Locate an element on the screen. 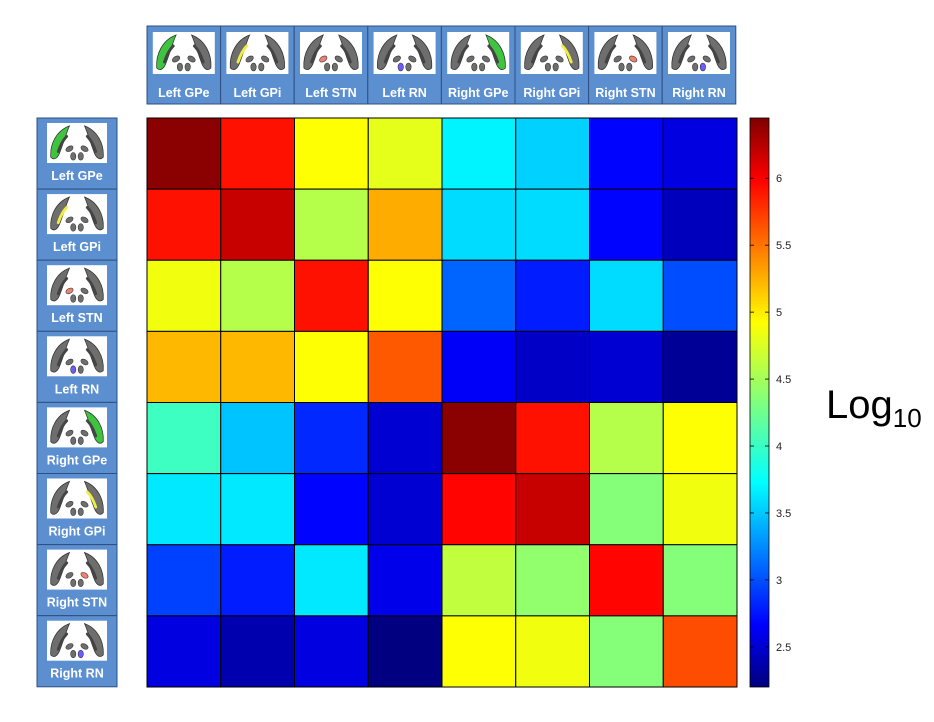 The width and height of the screenshot is (934, 722). column-label-tile: Right GPe is located at coordinates (478, 65).